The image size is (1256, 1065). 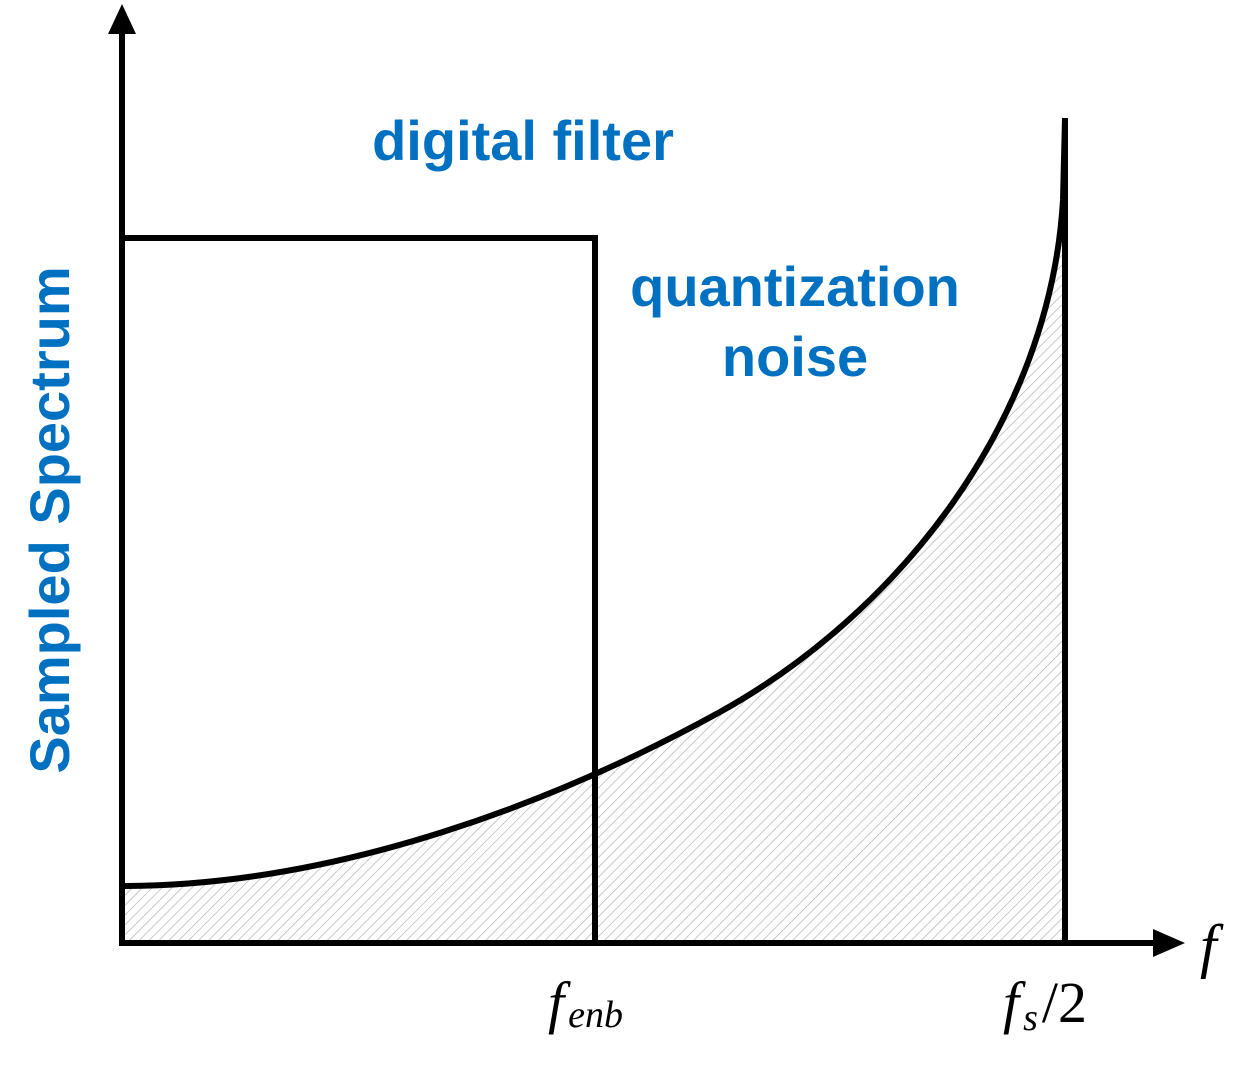 What do you see at coordinates (595, 1015) in the screenshot?
I see `f-enb-subscript: enb` at bounding box center [595, 1015].